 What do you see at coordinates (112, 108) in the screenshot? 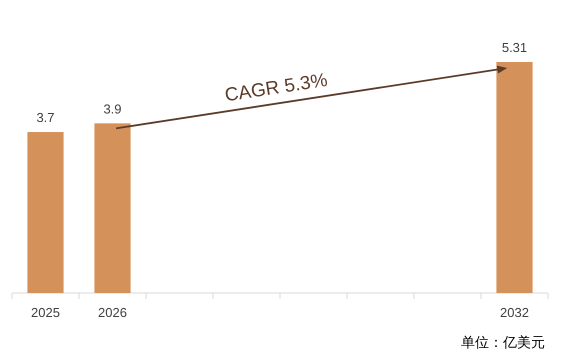
I see `data-label: 3.9` at bounding box center [112, 108].